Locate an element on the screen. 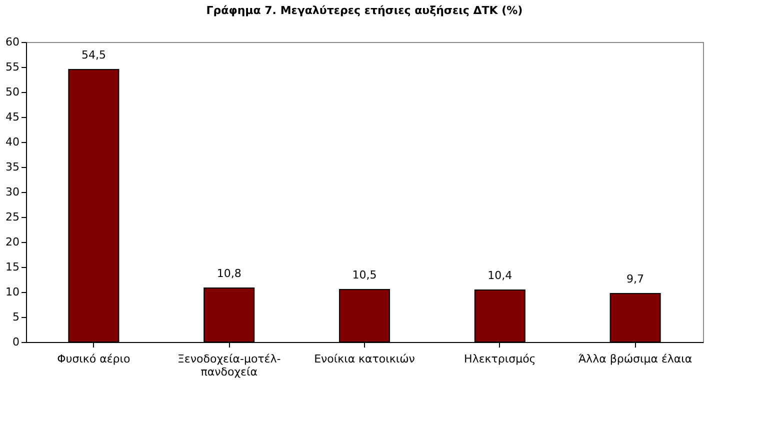  y-tick-label: 40 is located at coordinates (13, 142).